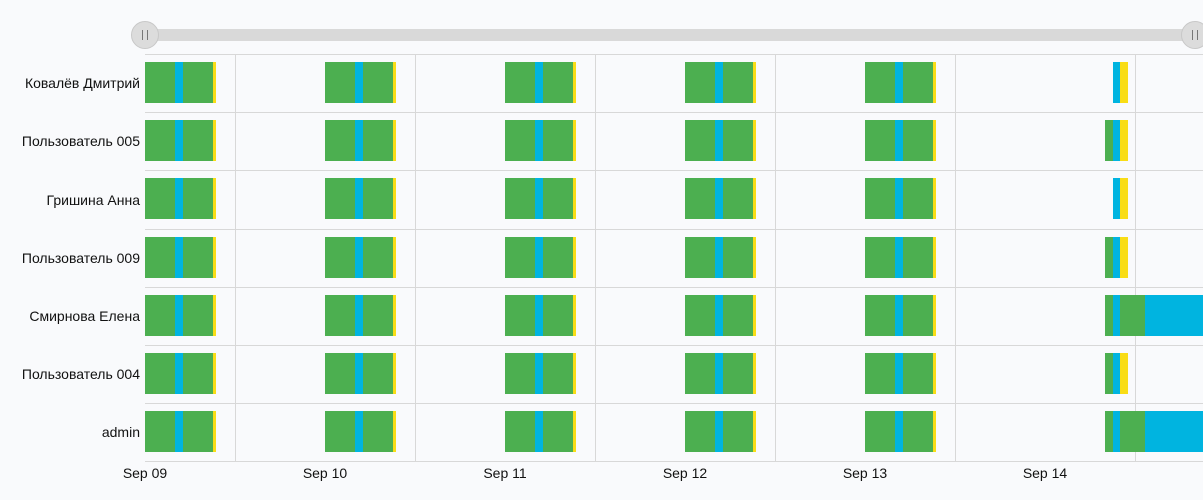 The image size is (1203, 500). I want to click on range-slider-track, so click(670, 35).